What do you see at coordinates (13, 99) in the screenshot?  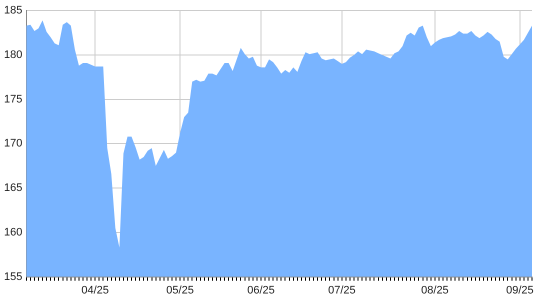 I see `y-tick-label: 175` at bounding box center [13, 99].